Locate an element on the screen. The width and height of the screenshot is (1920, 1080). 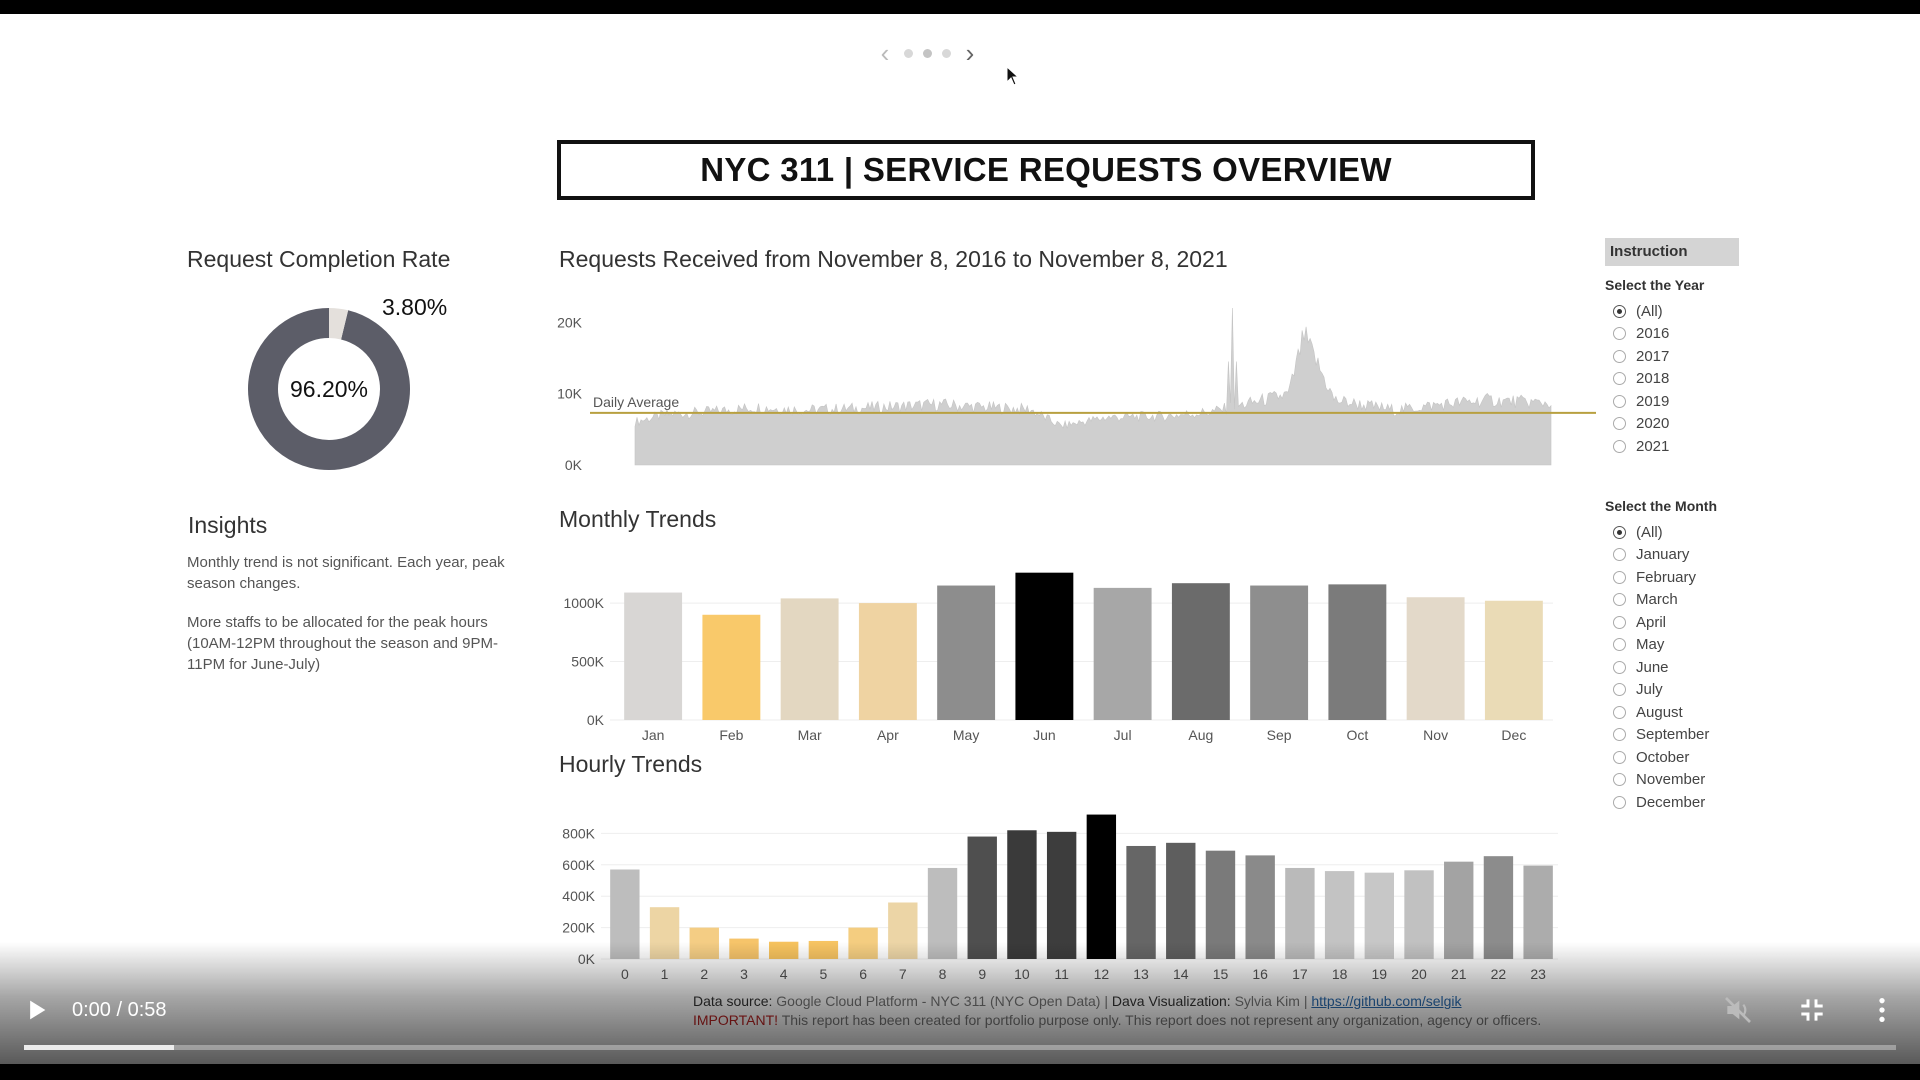
year-option: 2017 is located at coordinates (1637, 356).